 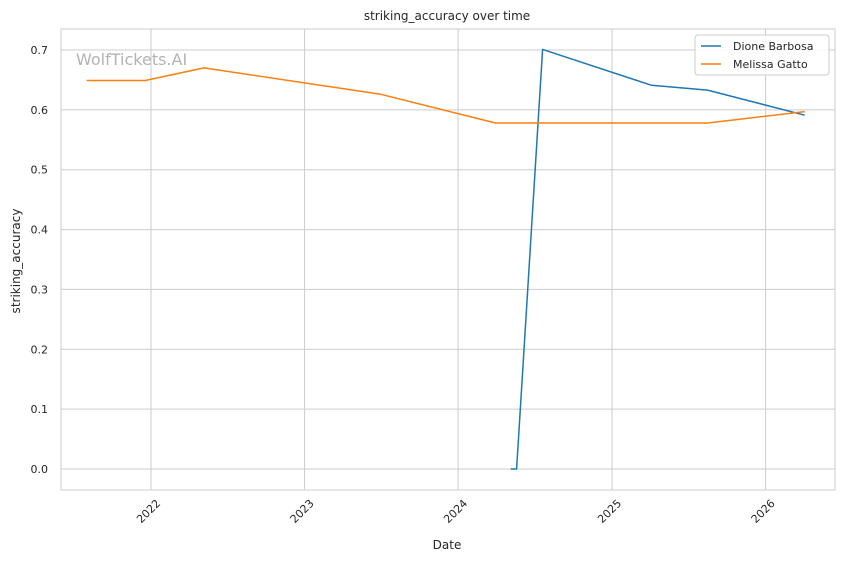 I want to click on y-tick-label: 0.7, so click(x=40, y=50).